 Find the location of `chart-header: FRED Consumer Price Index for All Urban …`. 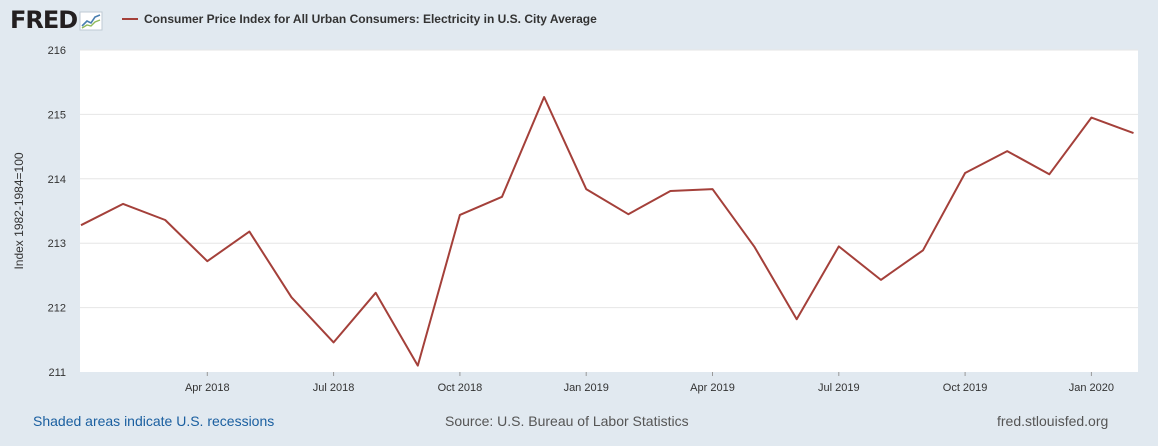

chart-header: FRED Consumer Price Index for All Urban … is located at coordinates (579, 19).